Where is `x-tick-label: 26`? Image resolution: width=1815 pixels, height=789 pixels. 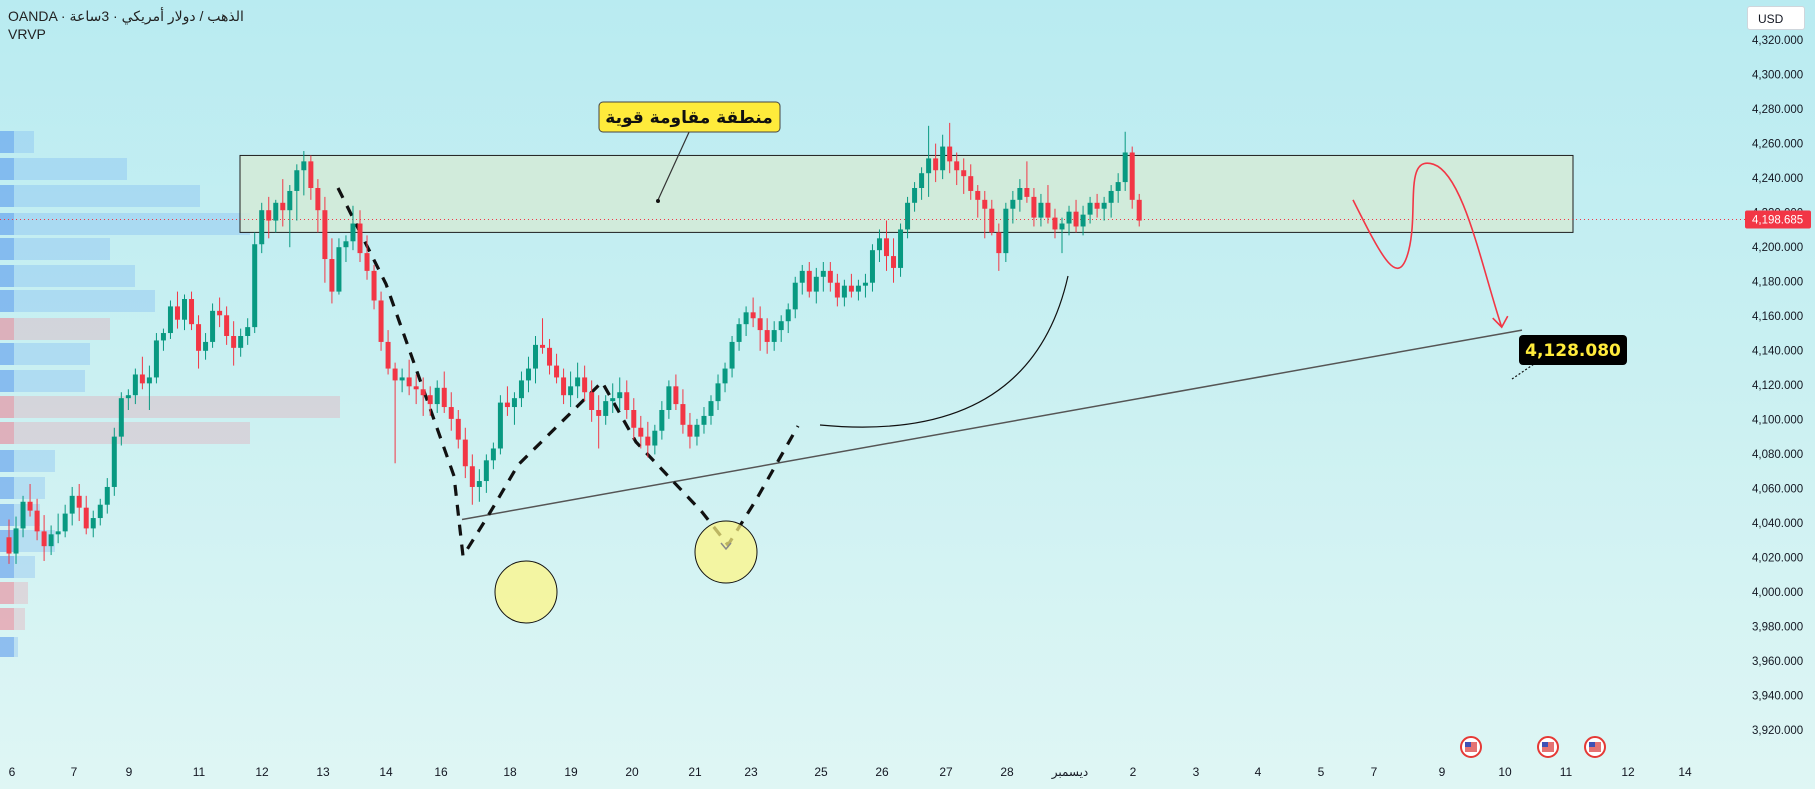 x-tick-label: 26 is located at coordinates (882, 772).